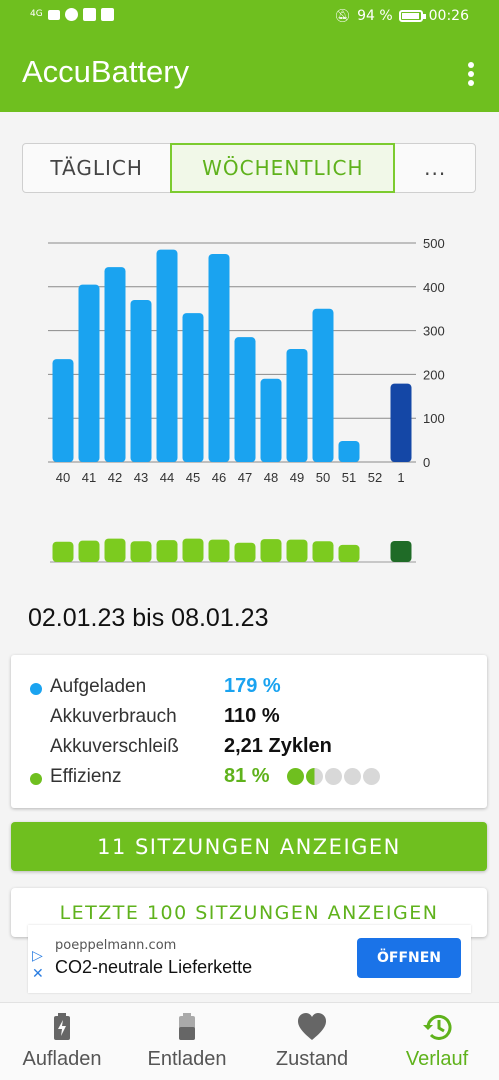  Describe the element at coordinates (252, 716) in the screenshot. I see `usage-value: 110 %` at that location.